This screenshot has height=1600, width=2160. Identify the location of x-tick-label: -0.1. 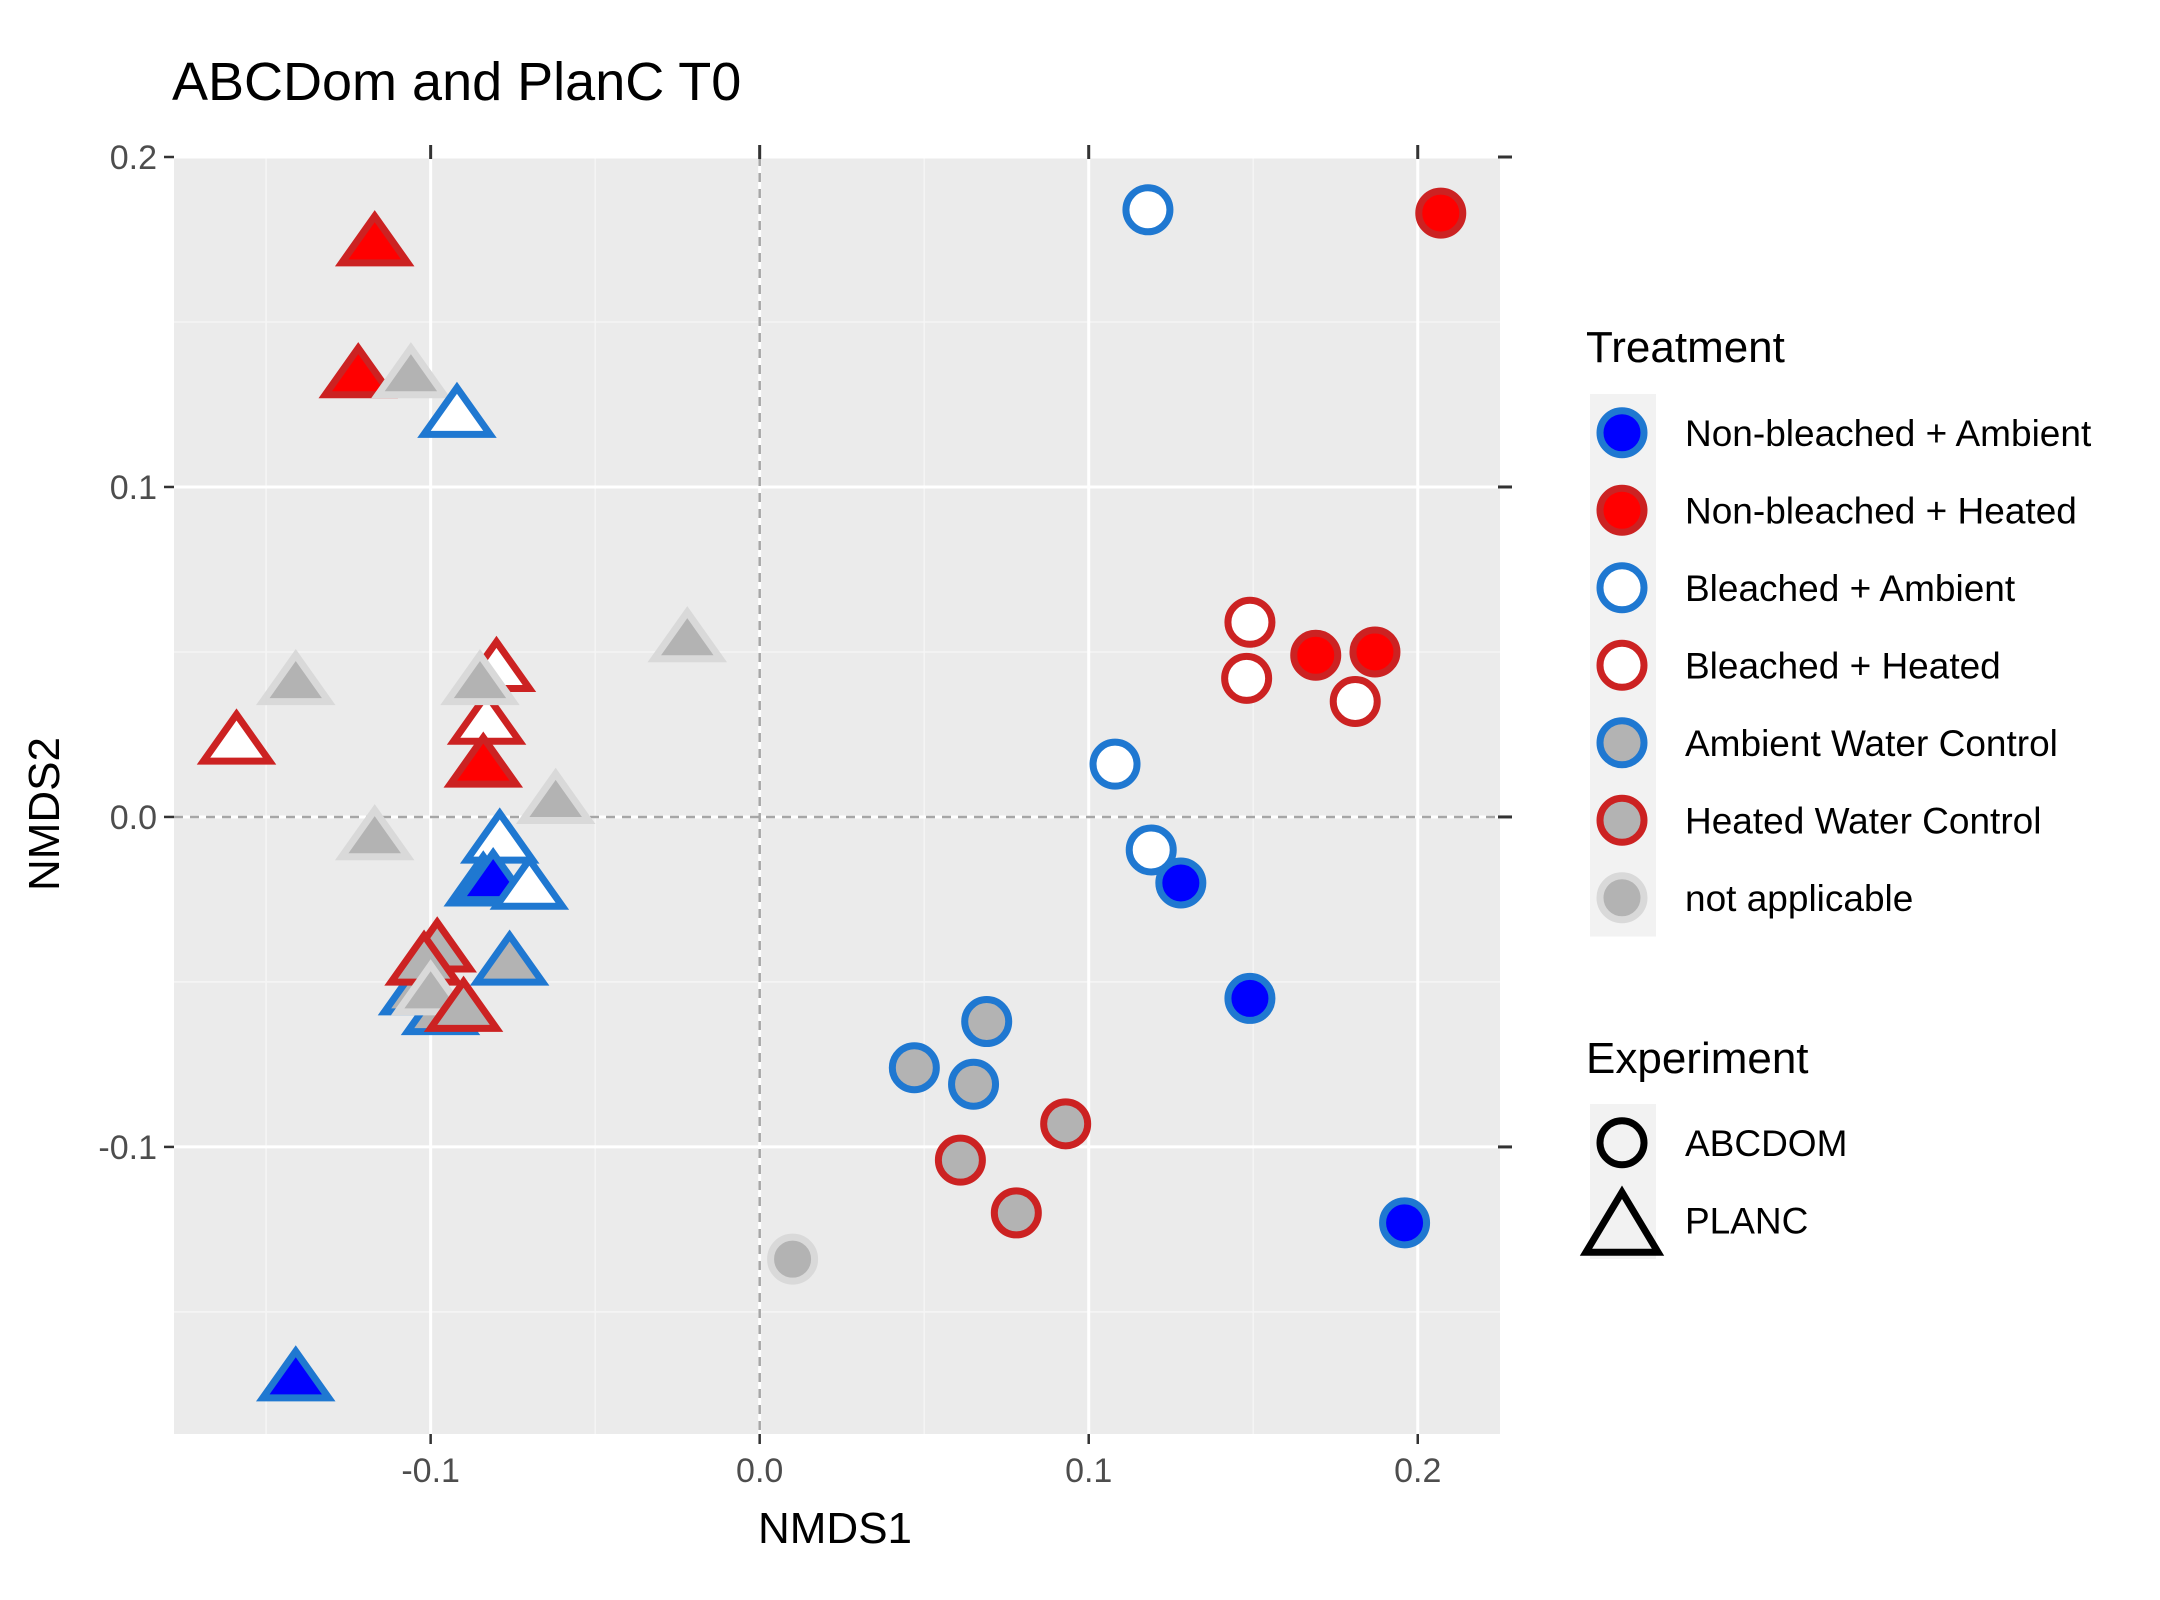
(430, 1471).